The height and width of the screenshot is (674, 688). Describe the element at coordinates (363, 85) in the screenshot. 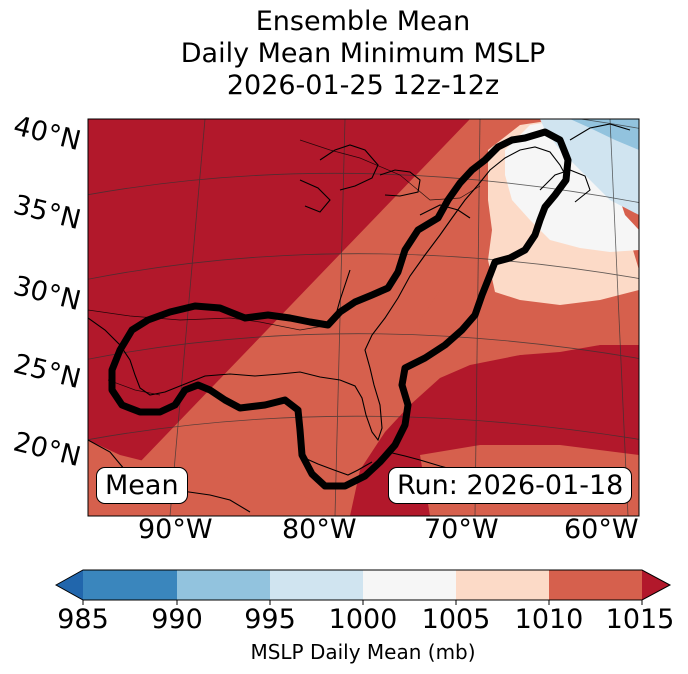

I see `title-line-3: 2026-01-25 12z-12z` at that location.